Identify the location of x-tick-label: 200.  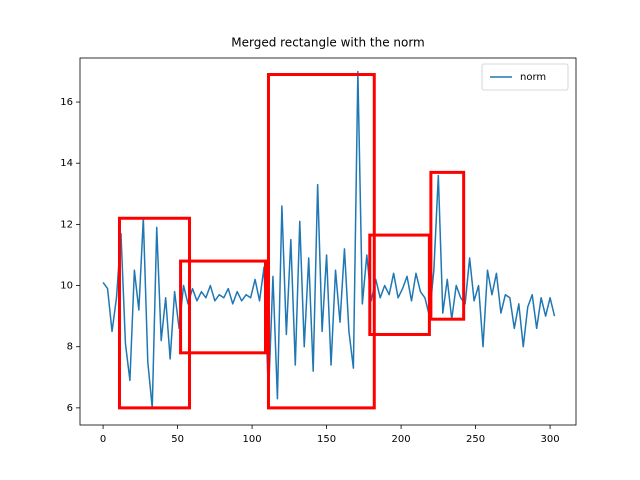
(401, 439).